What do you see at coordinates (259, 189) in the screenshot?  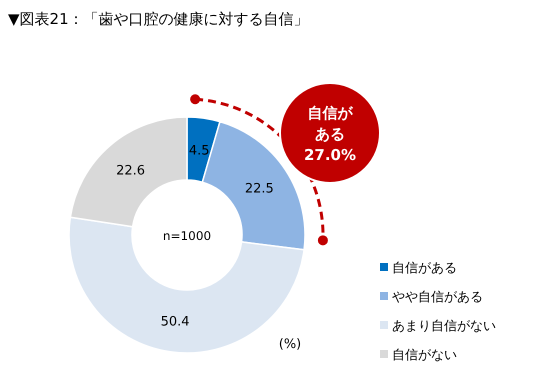 I see `data-label: 22.5` at bounding box center [259, 189].